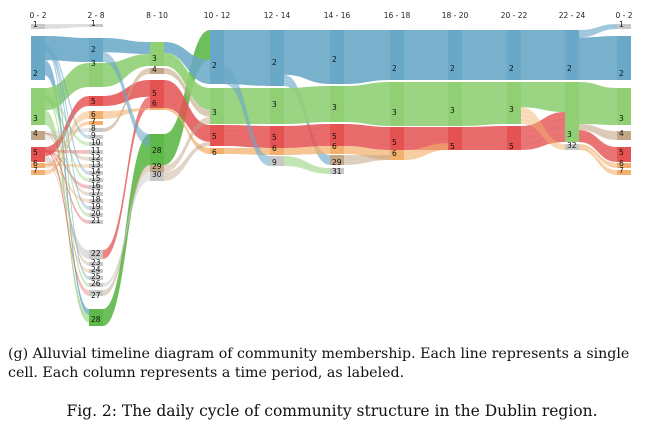  Describe the element at coordinates (96, 142) in the screenshot. I see `community-label: 10` at that location.